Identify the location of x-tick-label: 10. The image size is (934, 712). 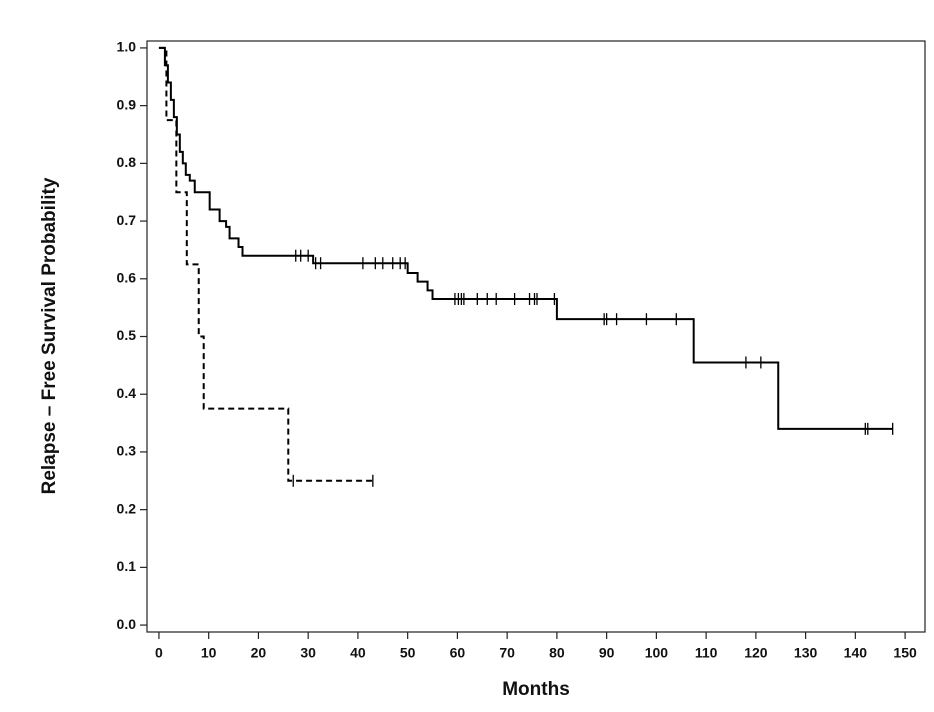
(209, 653).